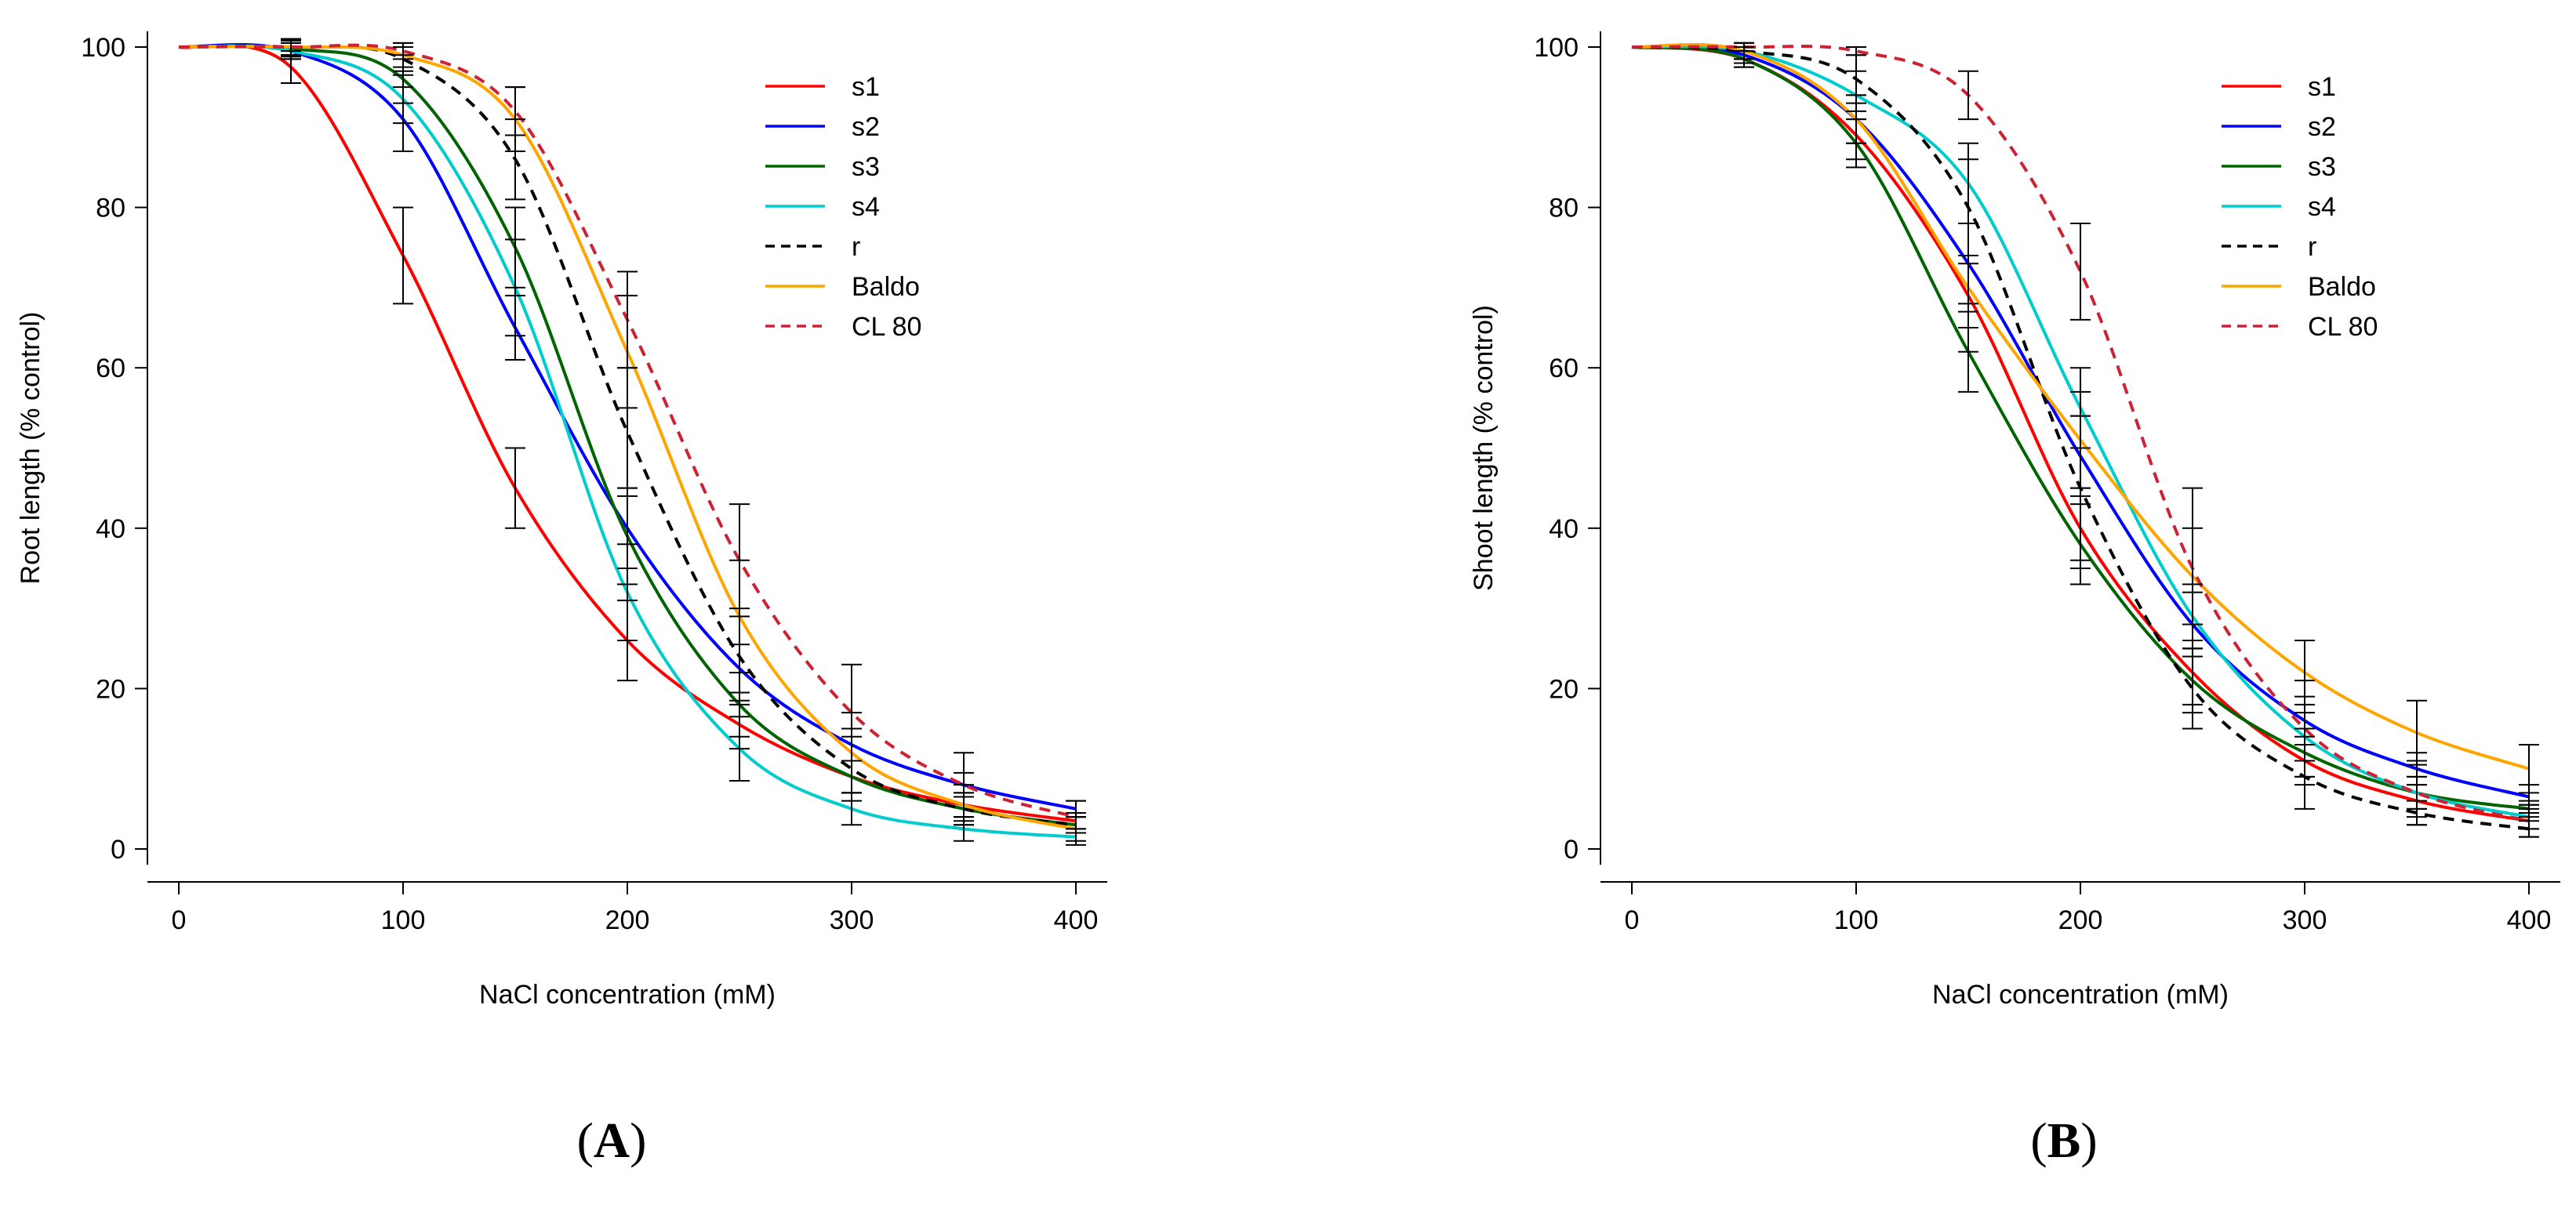 The width and height of the screenshot is (2576, 1208). Describe the element at coordinates (2064, 1140) in the screenshot. I see `panel-label-b: (B)` at that location.